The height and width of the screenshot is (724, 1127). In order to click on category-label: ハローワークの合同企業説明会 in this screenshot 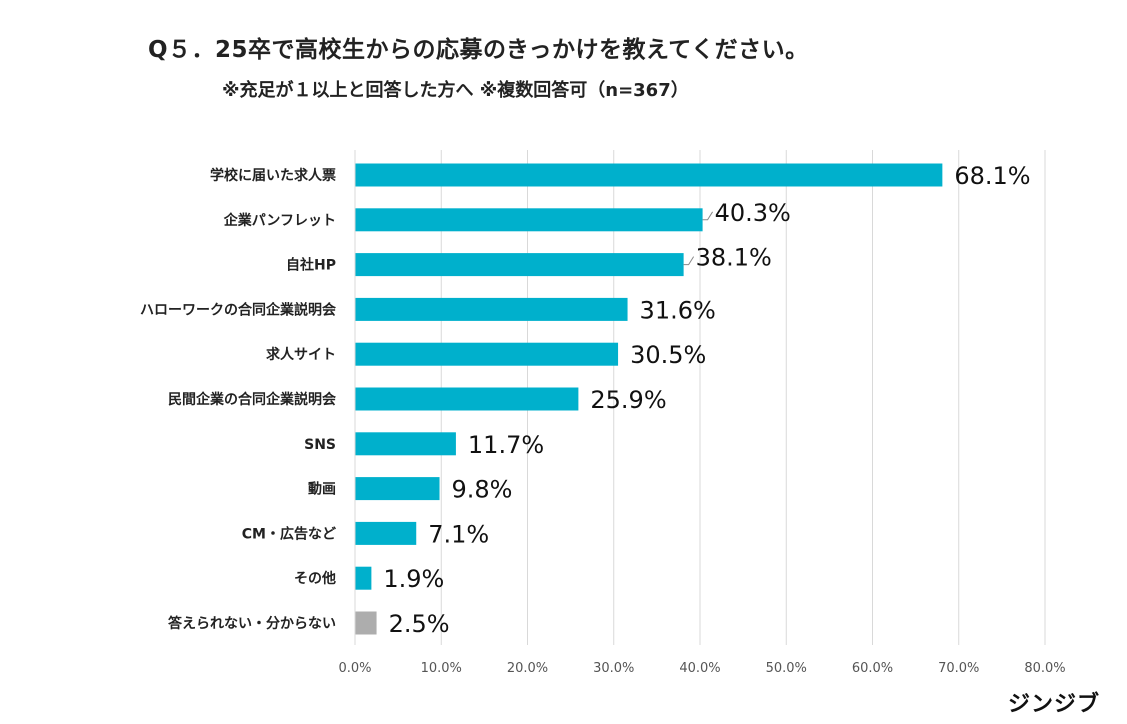, I will do `click(238, 309)`.